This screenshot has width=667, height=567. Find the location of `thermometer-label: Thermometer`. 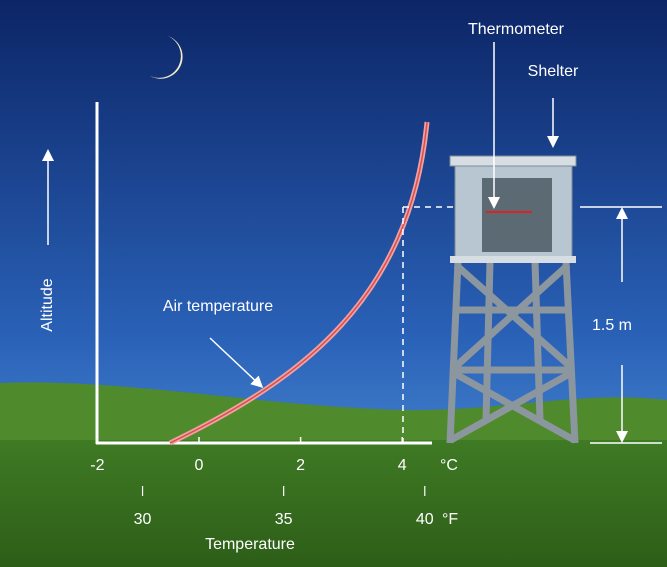

thermometer-label: Thermometer is located at coordinates (516, 29).